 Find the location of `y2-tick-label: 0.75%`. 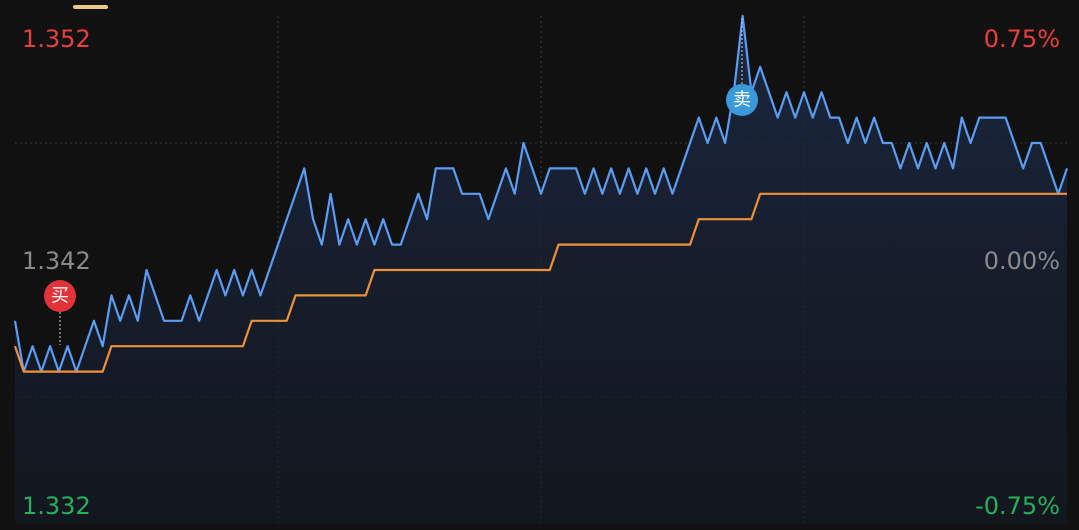

y2-tick-label: 0.75% is located at coordinates (1022, 39).